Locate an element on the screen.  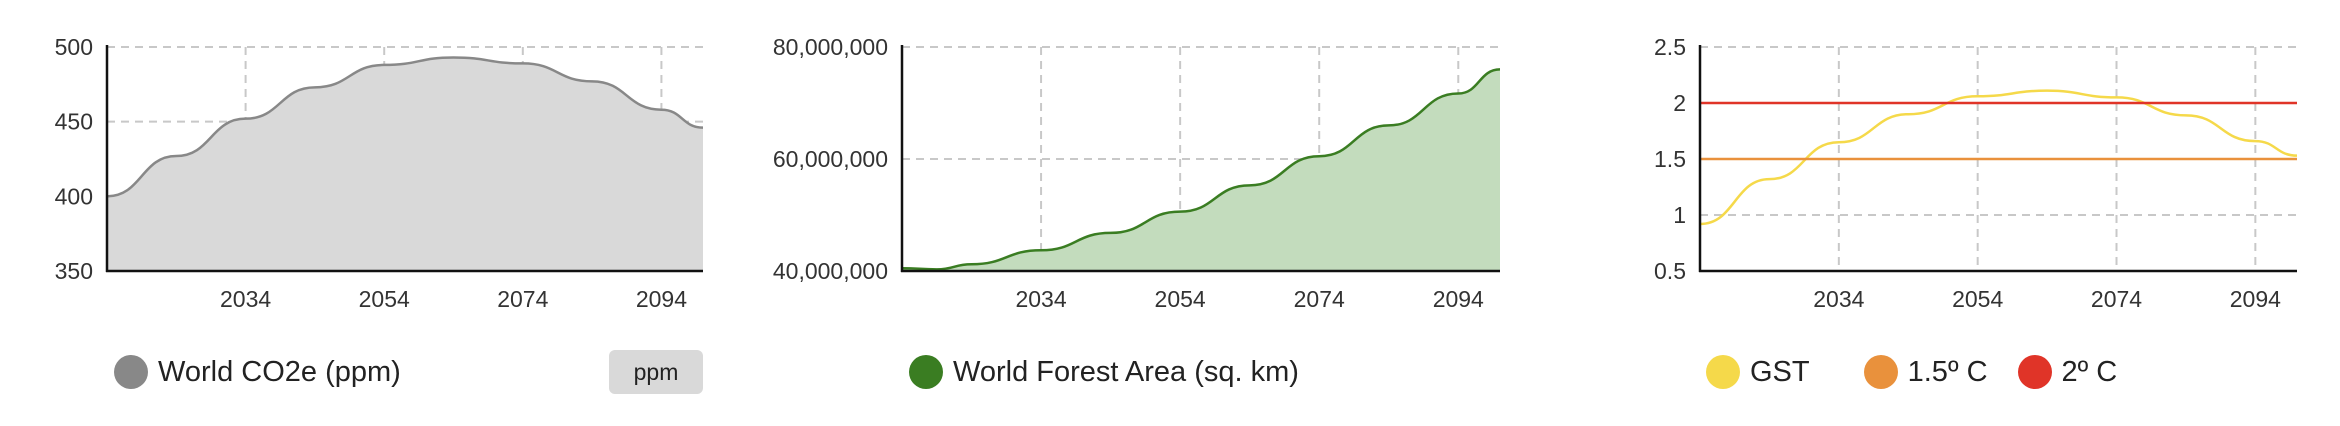
y-tick-label: 1.5 is located at coordinates (1670, 159).